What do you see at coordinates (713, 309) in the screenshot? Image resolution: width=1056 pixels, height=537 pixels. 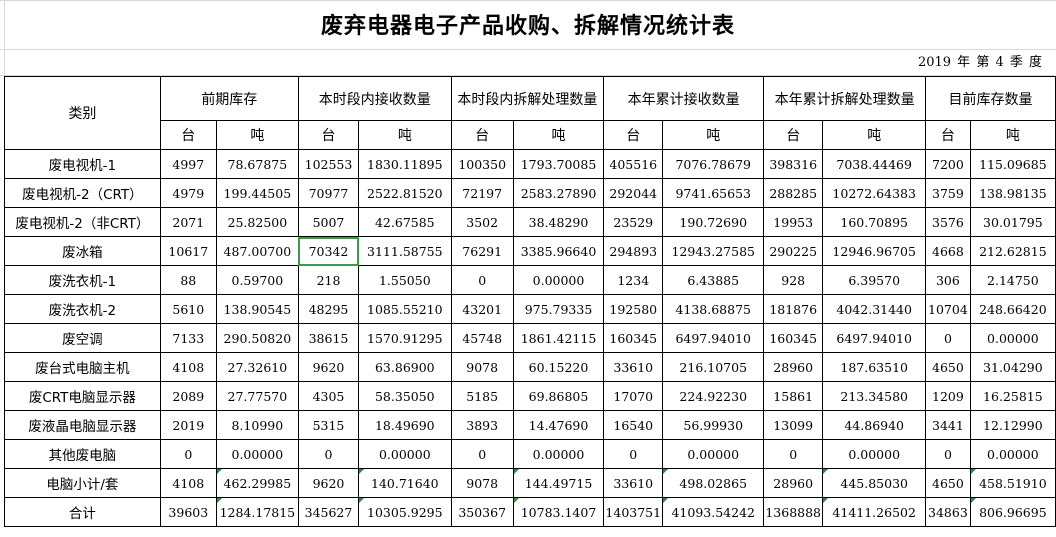 I see `value-cell: 4138.68875` at bounding box center [713, 309].